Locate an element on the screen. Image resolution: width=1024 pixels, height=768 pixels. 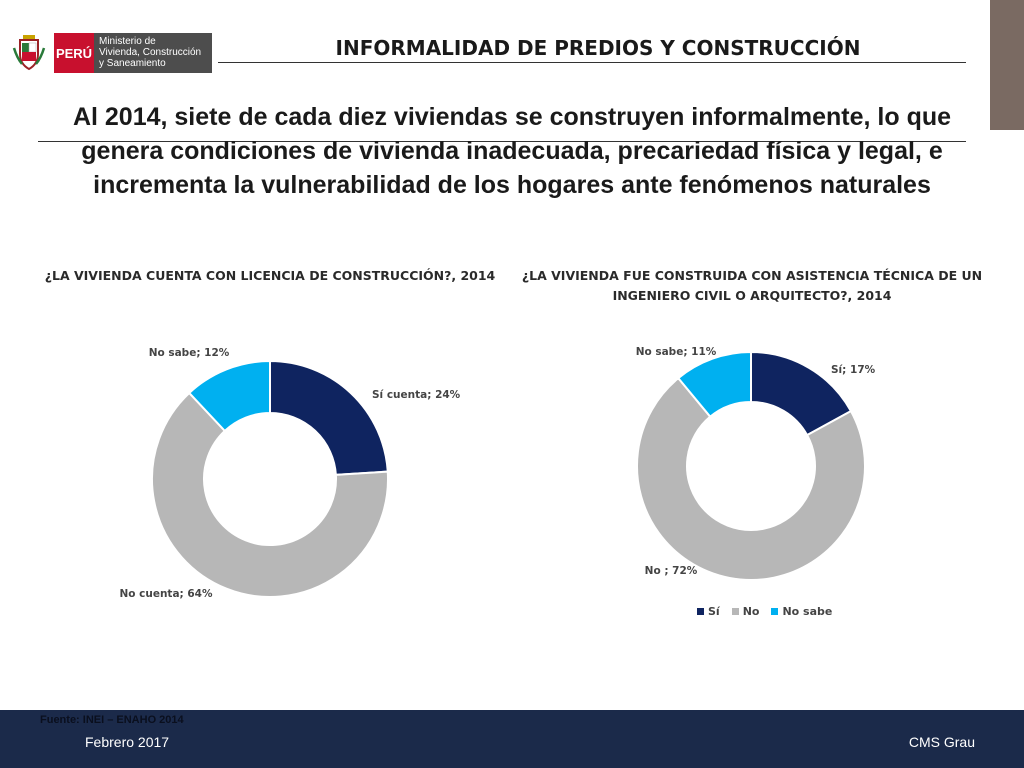
legend-label-1: Sí is located at coordinates (714, 611).